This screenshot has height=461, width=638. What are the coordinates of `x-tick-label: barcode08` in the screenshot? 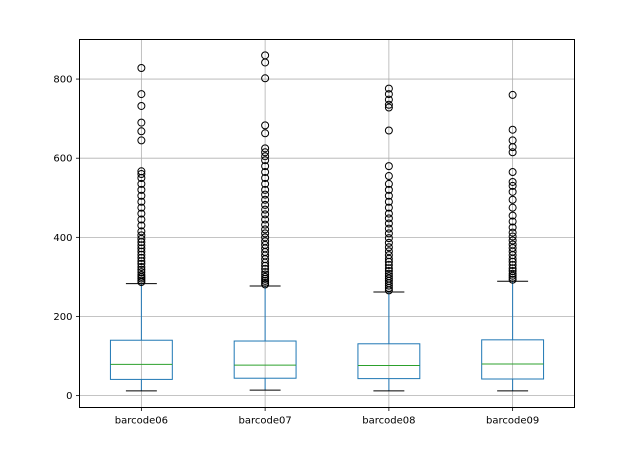 It's located at (388, 421).